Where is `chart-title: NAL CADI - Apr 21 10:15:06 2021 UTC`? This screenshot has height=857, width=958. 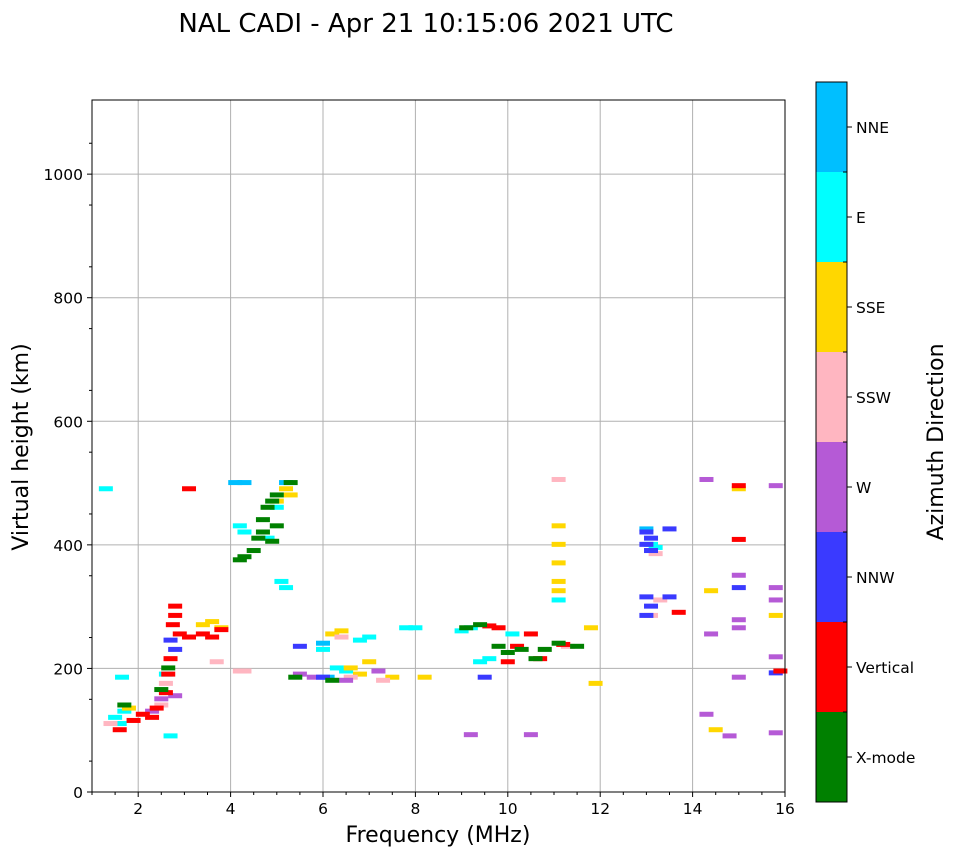 chart-title: NAL CADI - Apr 21 10:15:06 2021 UTC is located at coordinates (425, 24).